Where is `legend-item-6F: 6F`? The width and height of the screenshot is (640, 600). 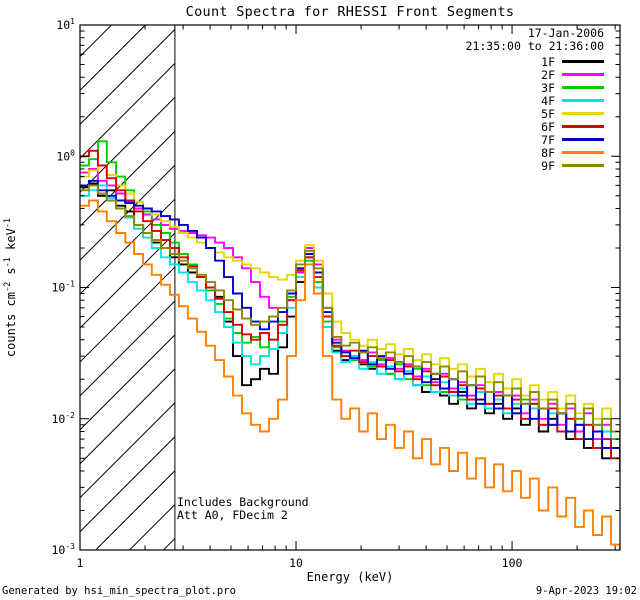 legend-item-6F: 6F is located at coordinates (572, 126).